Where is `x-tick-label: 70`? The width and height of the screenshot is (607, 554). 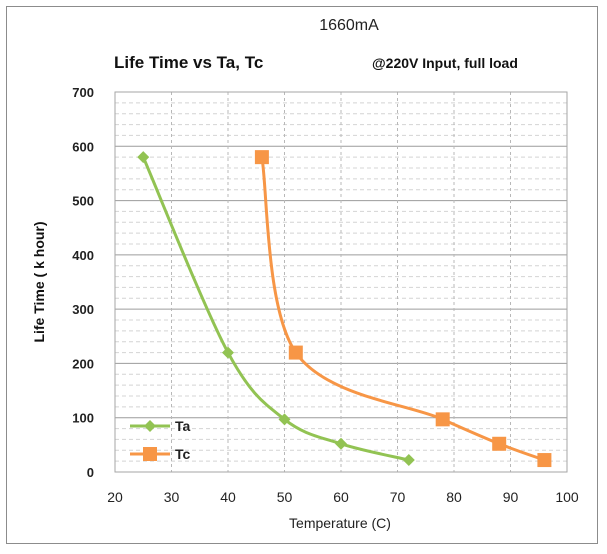 x-tick-label: 70 is located at coordinates (398, 497).